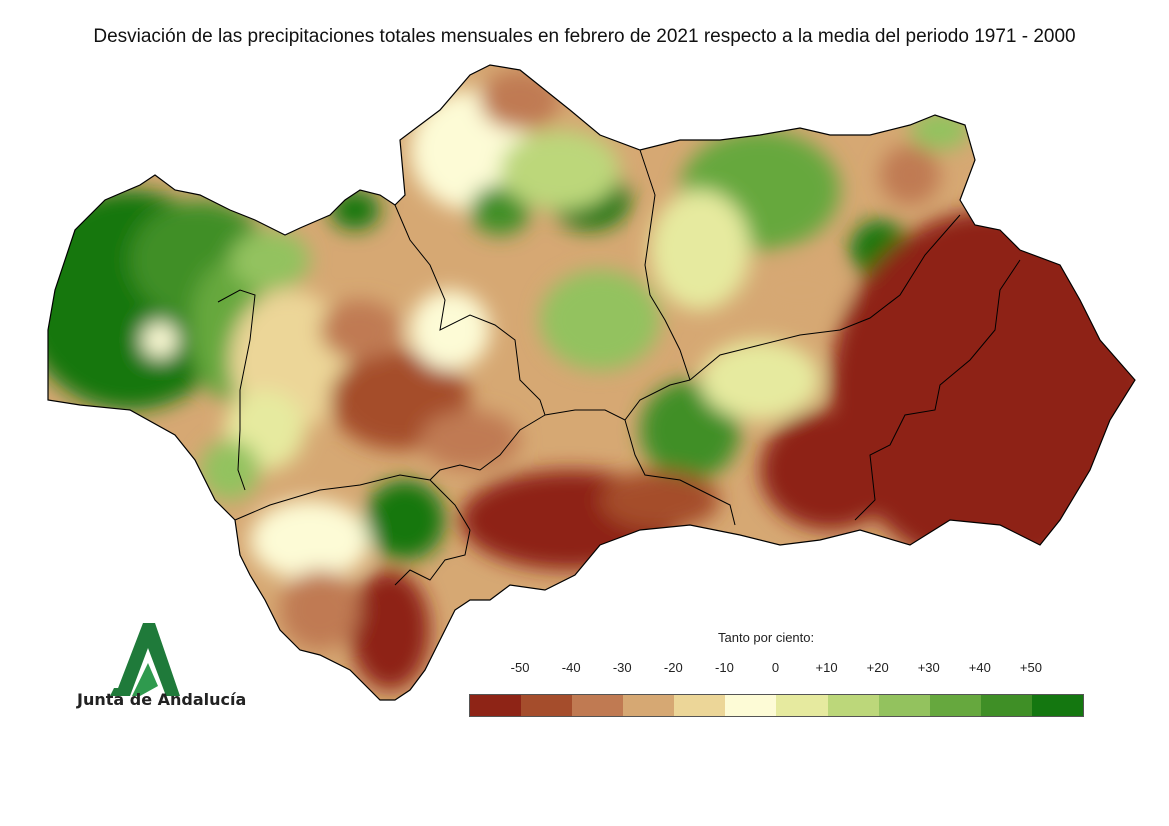  Describe the element at coordinates (825, 297) in the screenshot. I see `border-jaen-granada` at that location.